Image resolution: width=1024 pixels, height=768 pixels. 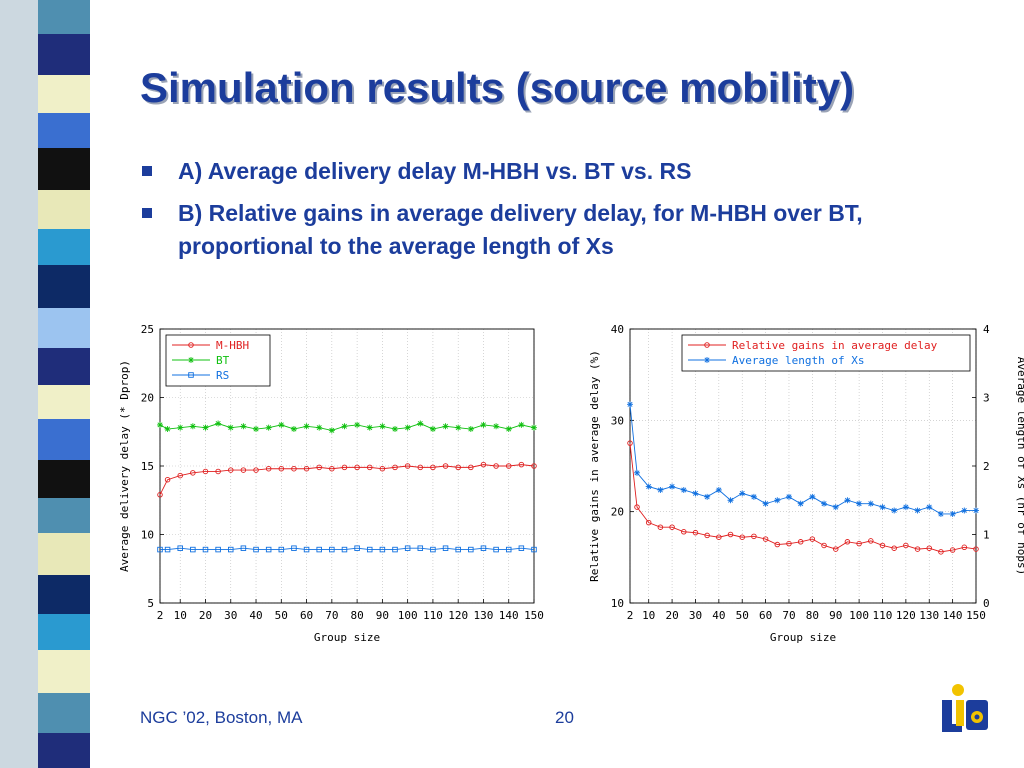 What do you see at coordinates (147, 213) in the screenshot?
I see `square-bullet-icon` at bounding box center [147, 213].